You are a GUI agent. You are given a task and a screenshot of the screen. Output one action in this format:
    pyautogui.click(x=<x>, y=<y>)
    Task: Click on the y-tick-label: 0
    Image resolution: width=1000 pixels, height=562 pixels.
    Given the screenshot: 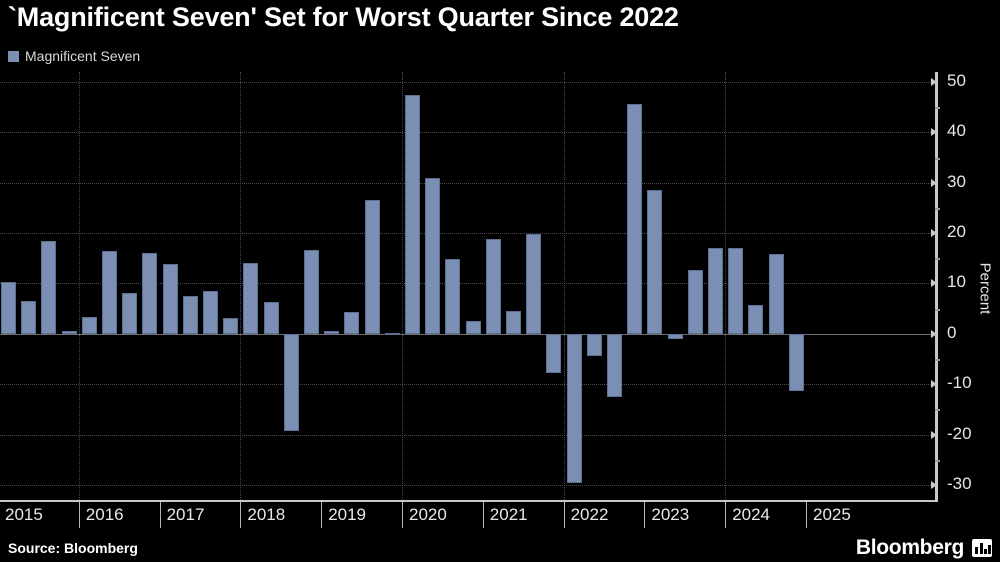 What is the action you would take?
    pyautogui.click(x=952, y=332)
    